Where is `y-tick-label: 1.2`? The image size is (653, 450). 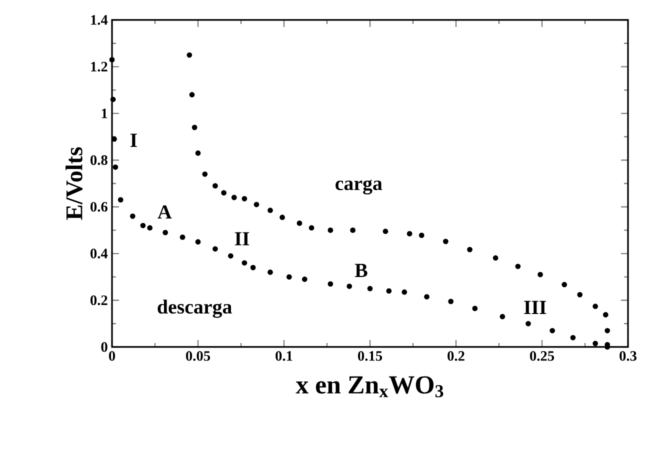
y-tick-label: 1.2 is located at coordinates (99, 67).